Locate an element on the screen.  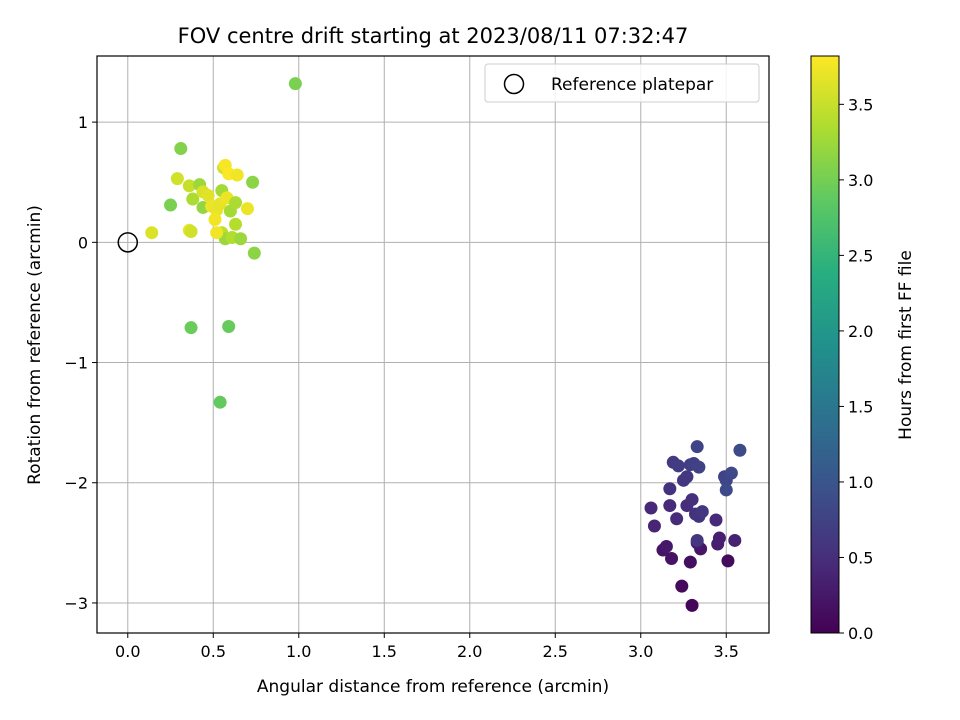
y-tick-label: −2 is located at coordinates (76, 483).